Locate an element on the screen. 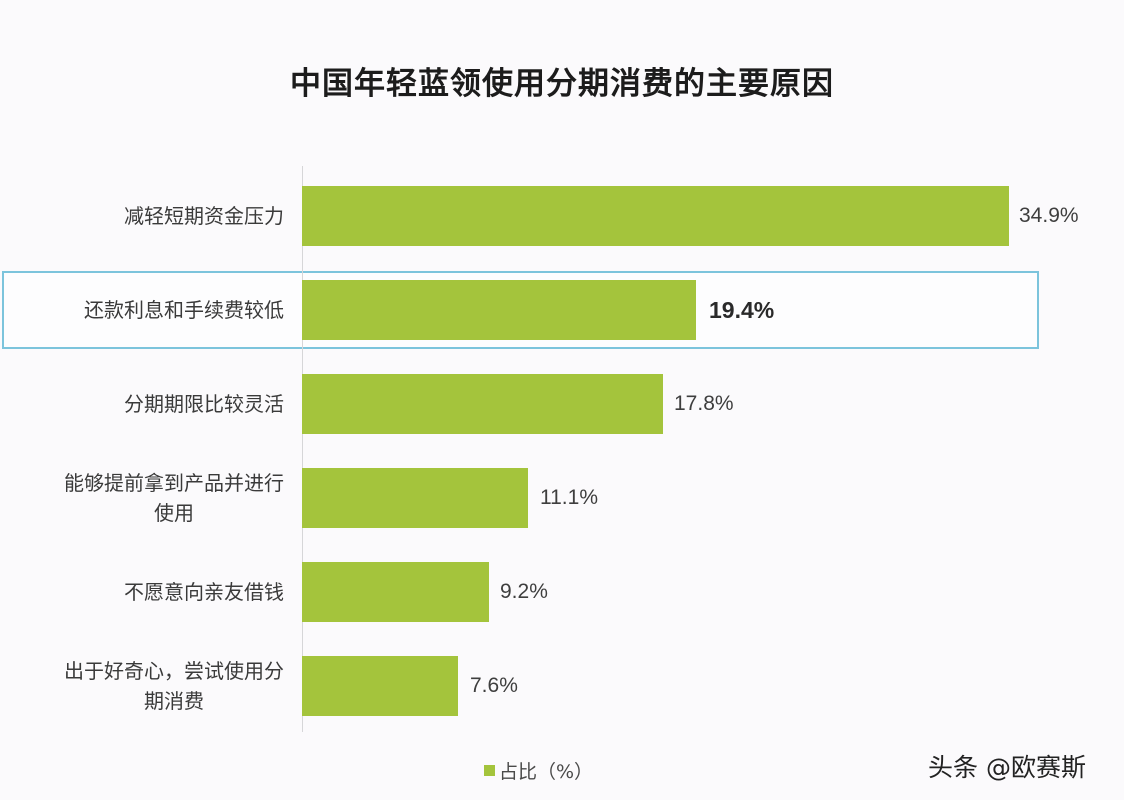 The height and width of the screenshot is (800, 1124). category-label: 还款利息和手续费较低 is located at coordinates (184, 310).